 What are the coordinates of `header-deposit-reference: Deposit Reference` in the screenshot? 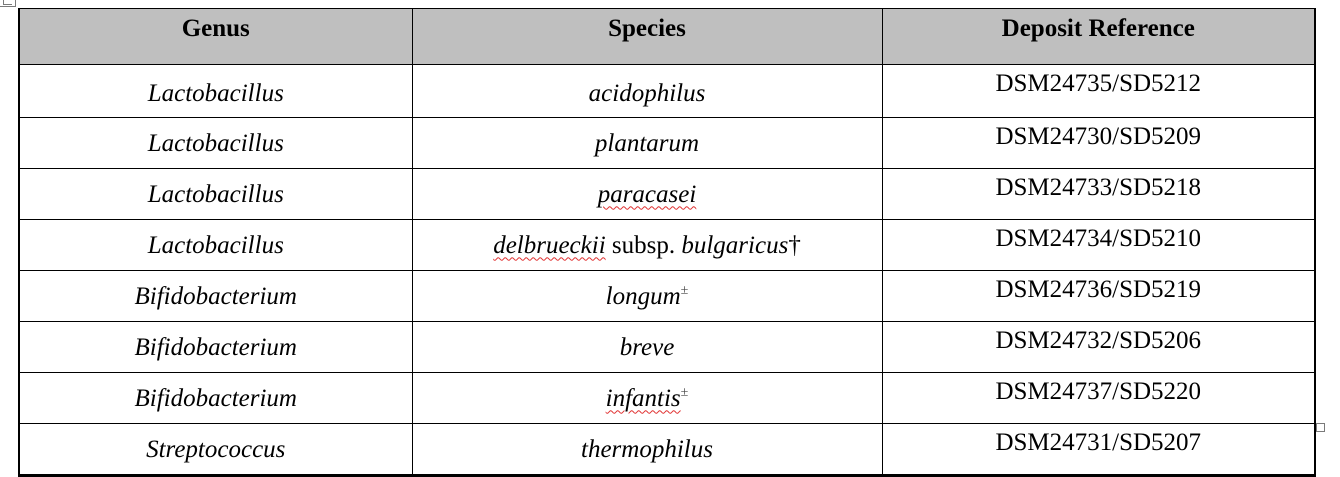 It's located at (1098, 36).